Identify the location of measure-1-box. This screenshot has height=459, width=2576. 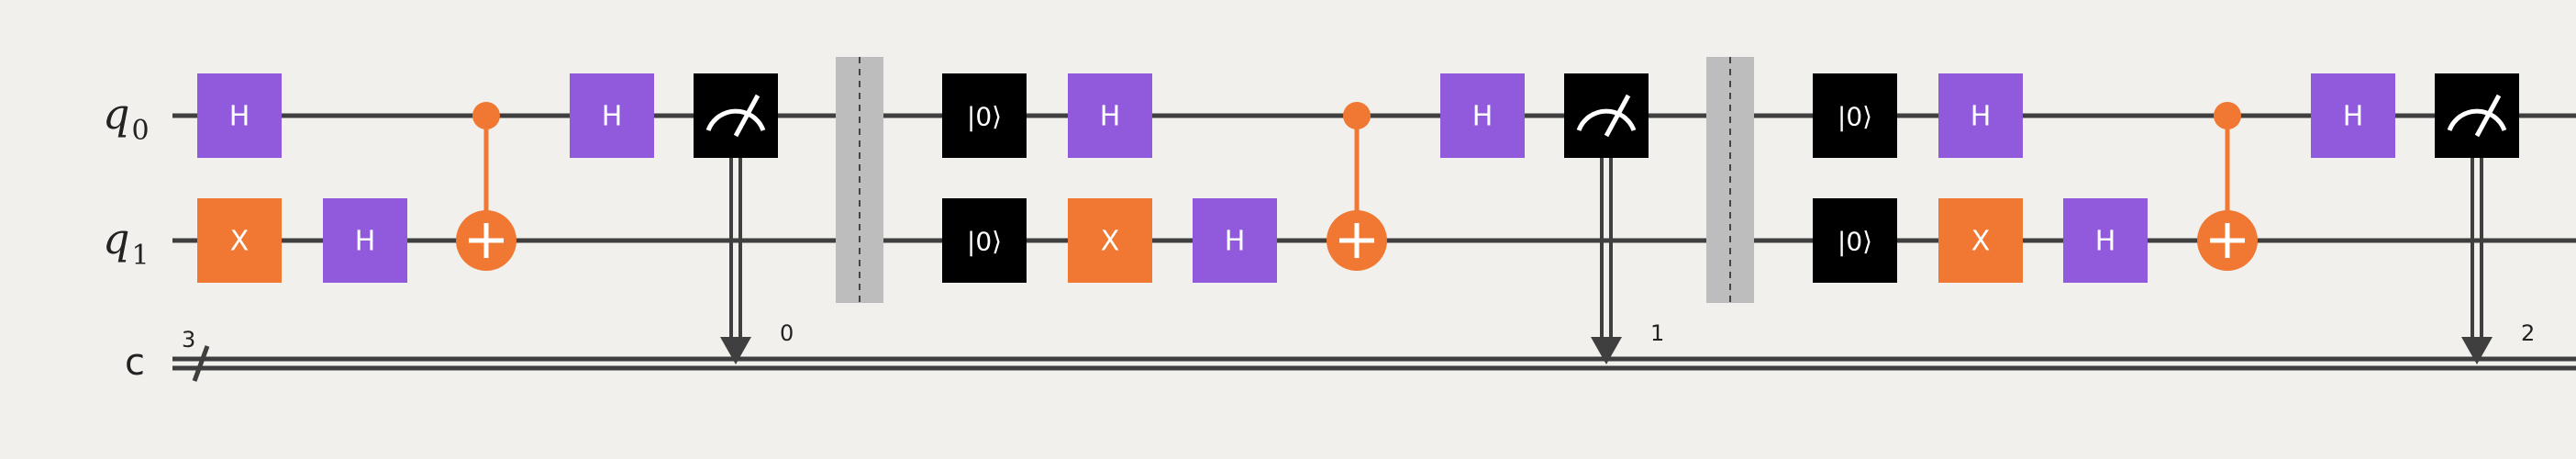
(736, 115).